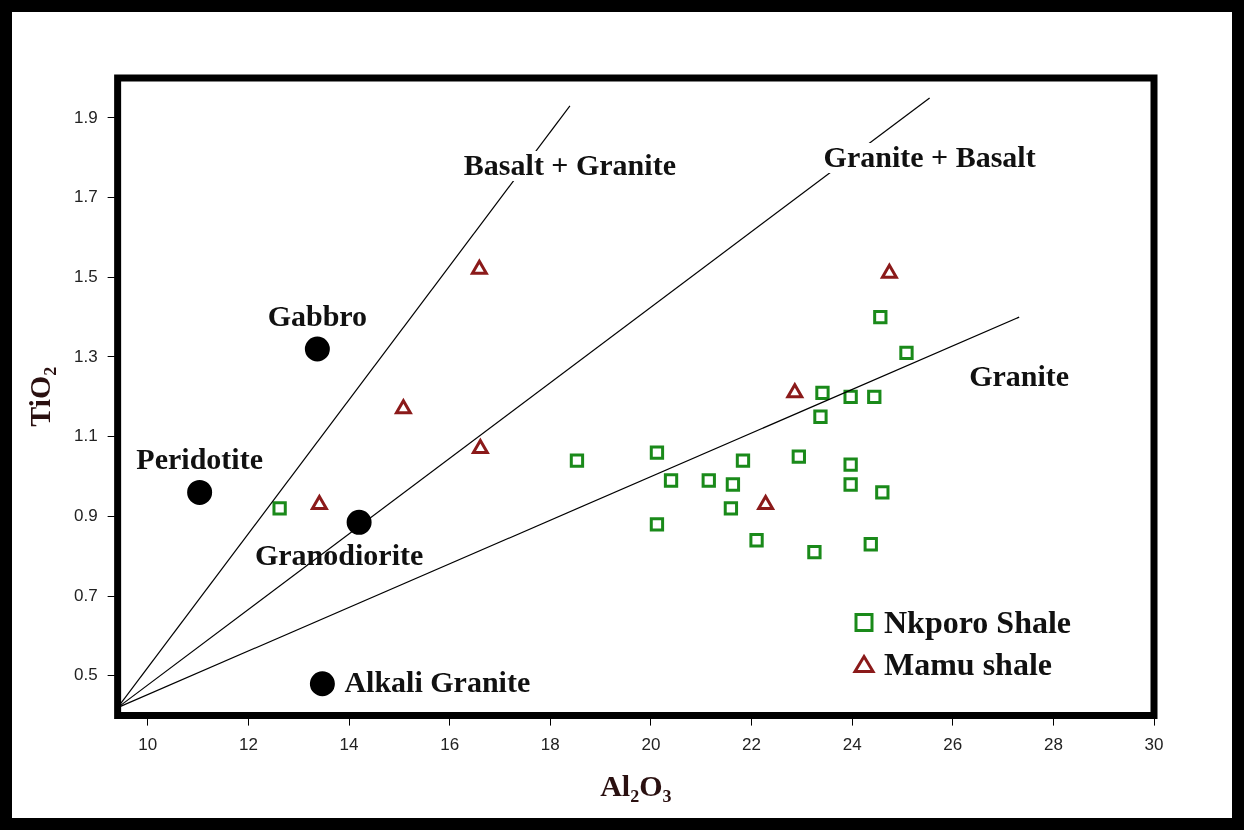 This screenshot has width=1244, height=830. What do you see at coordinates (248, 745) in the screenshot?
I see `x-tick-label: 12` at bounding box center [248, 745].